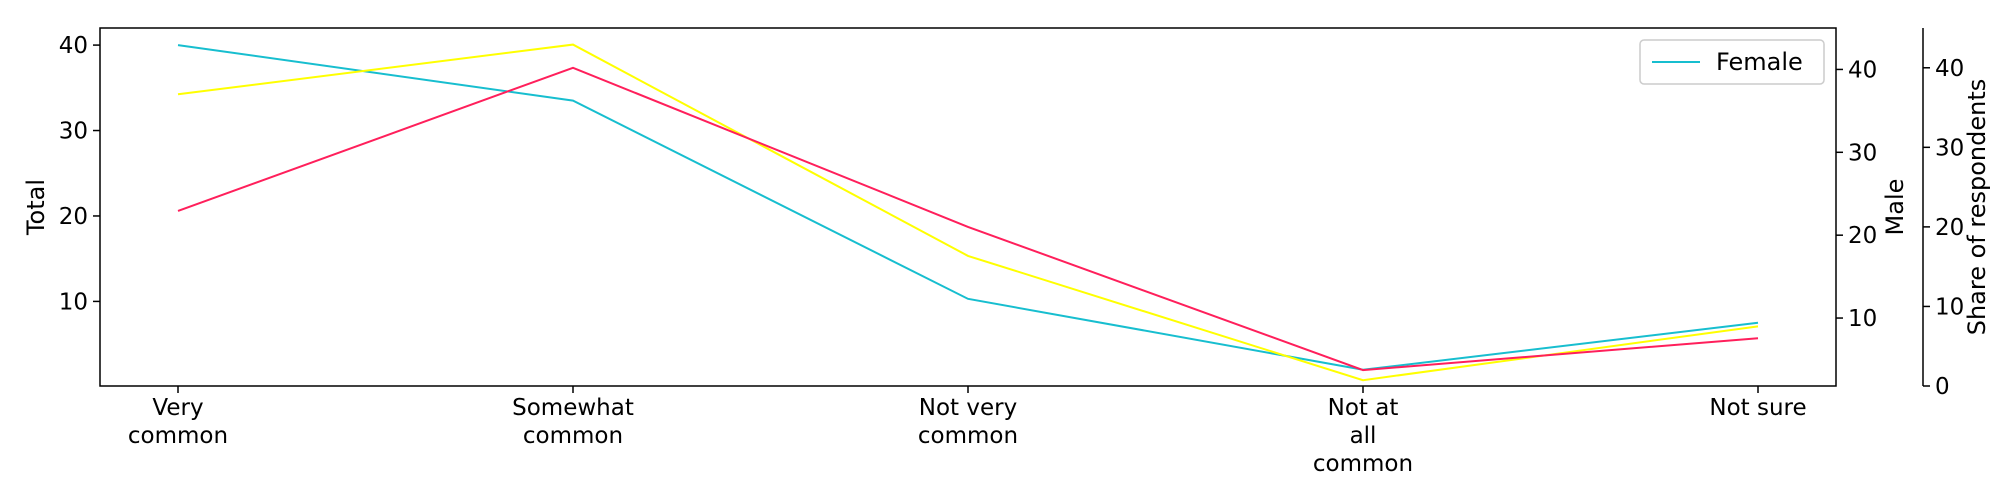  Describe the element at coordinates (1949, 228) in the screenshot. I see `right2-tick-label: 20` at that location.